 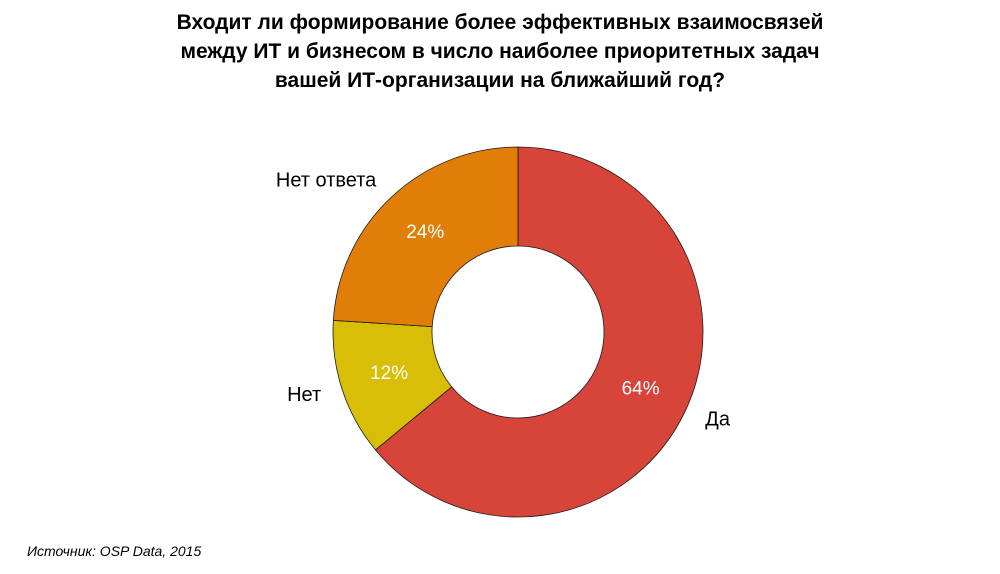 What do you see at coordinates (718, 419) in the screenshot?
I see `donut-category-label-0: Да` at bounding box center [718, 419].